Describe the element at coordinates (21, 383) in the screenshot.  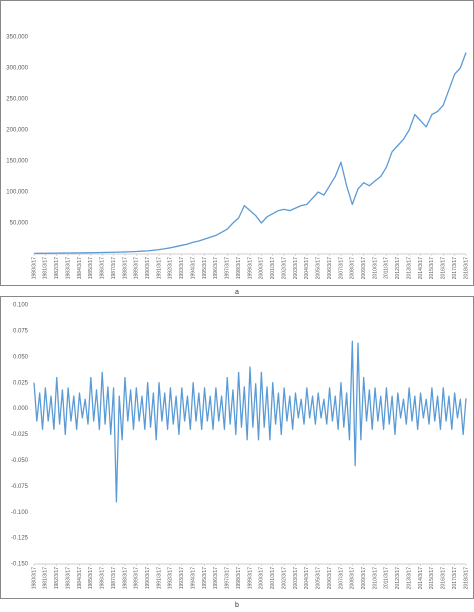
I see `y-tick-label: 0.025` at that location.